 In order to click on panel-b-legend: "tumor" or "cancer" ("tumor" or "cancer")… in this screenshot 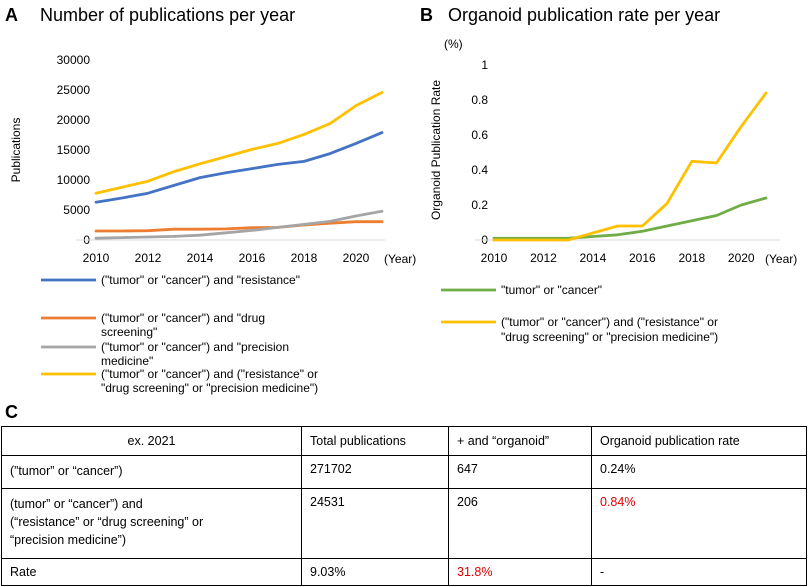, I will do `click(579, 313)`.